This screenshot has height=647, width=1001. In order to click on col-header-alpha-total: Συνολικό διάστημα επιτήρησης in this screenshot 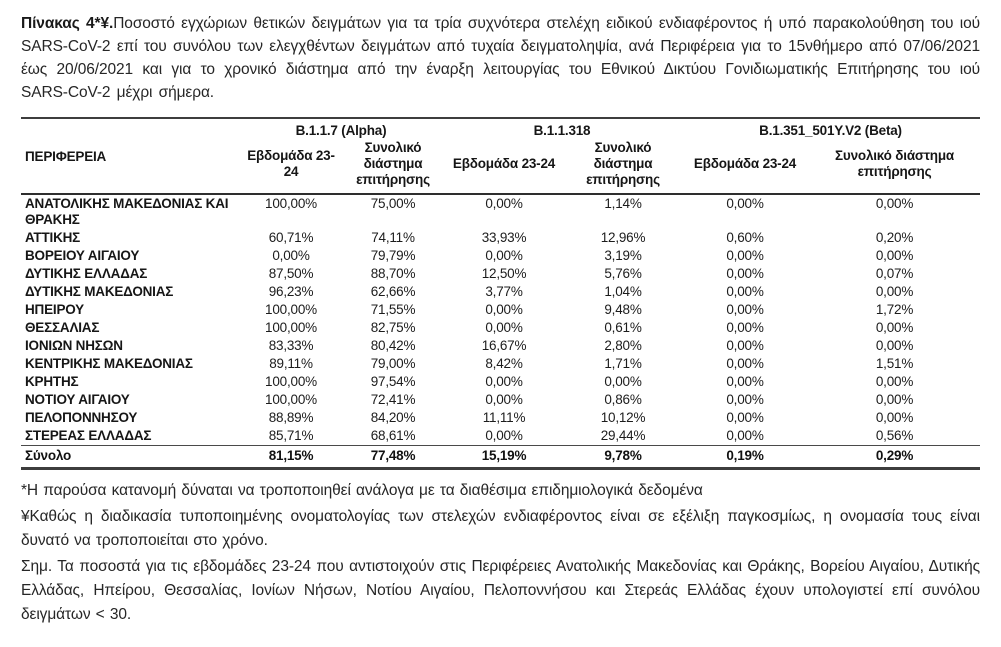, I will do `click(393, 163)`.